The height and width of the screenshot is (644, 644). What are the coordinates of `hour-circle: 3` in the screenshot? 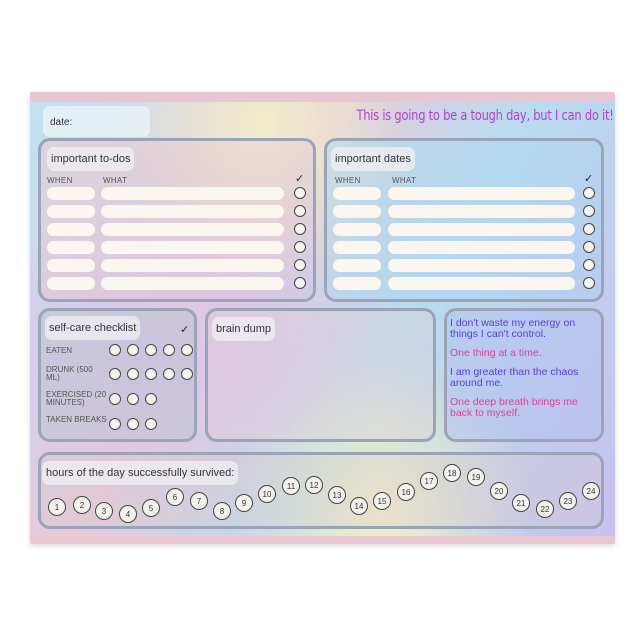 It's located at (104, 511).